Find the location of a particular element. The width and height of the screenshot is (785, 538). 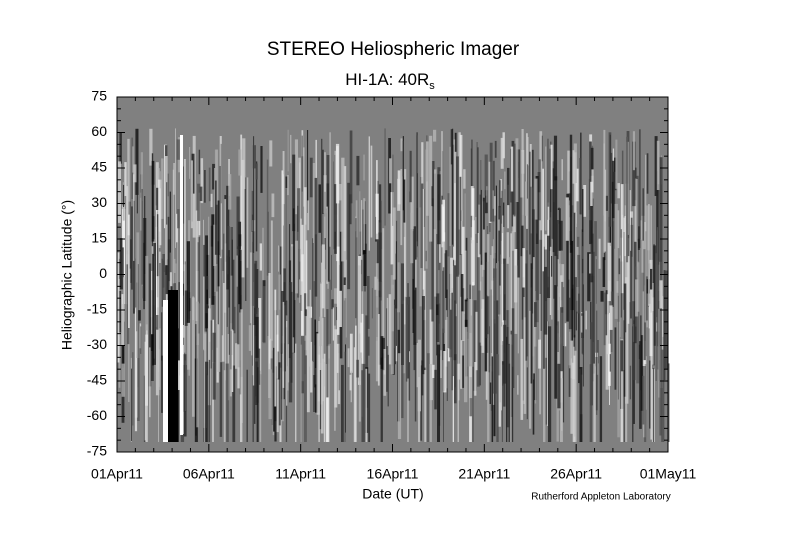

y-tick-label: -75 is located at coordinates (97, 451).